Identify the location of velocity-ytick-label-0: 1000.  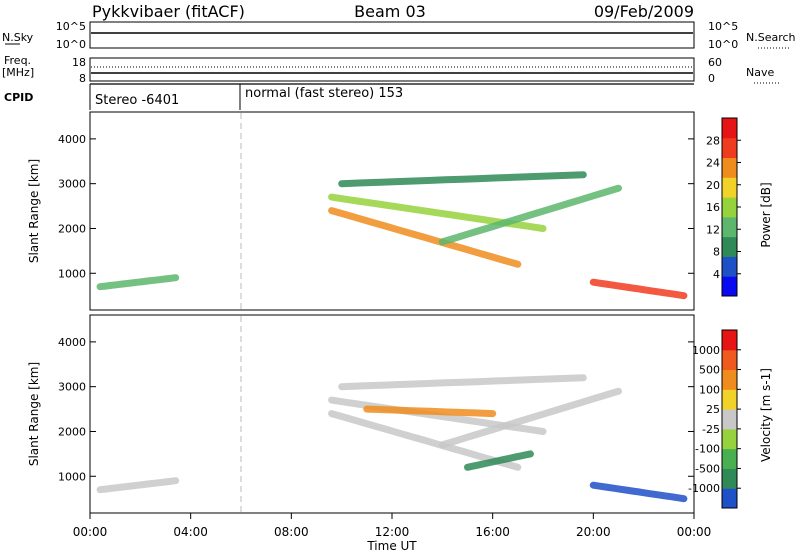
(72, 476).